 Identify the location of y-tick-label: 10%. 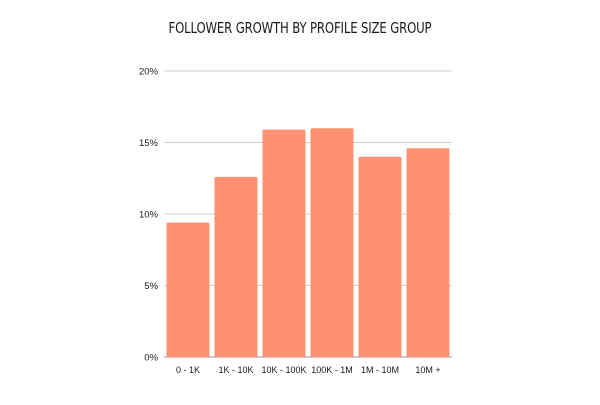
(149, 215).